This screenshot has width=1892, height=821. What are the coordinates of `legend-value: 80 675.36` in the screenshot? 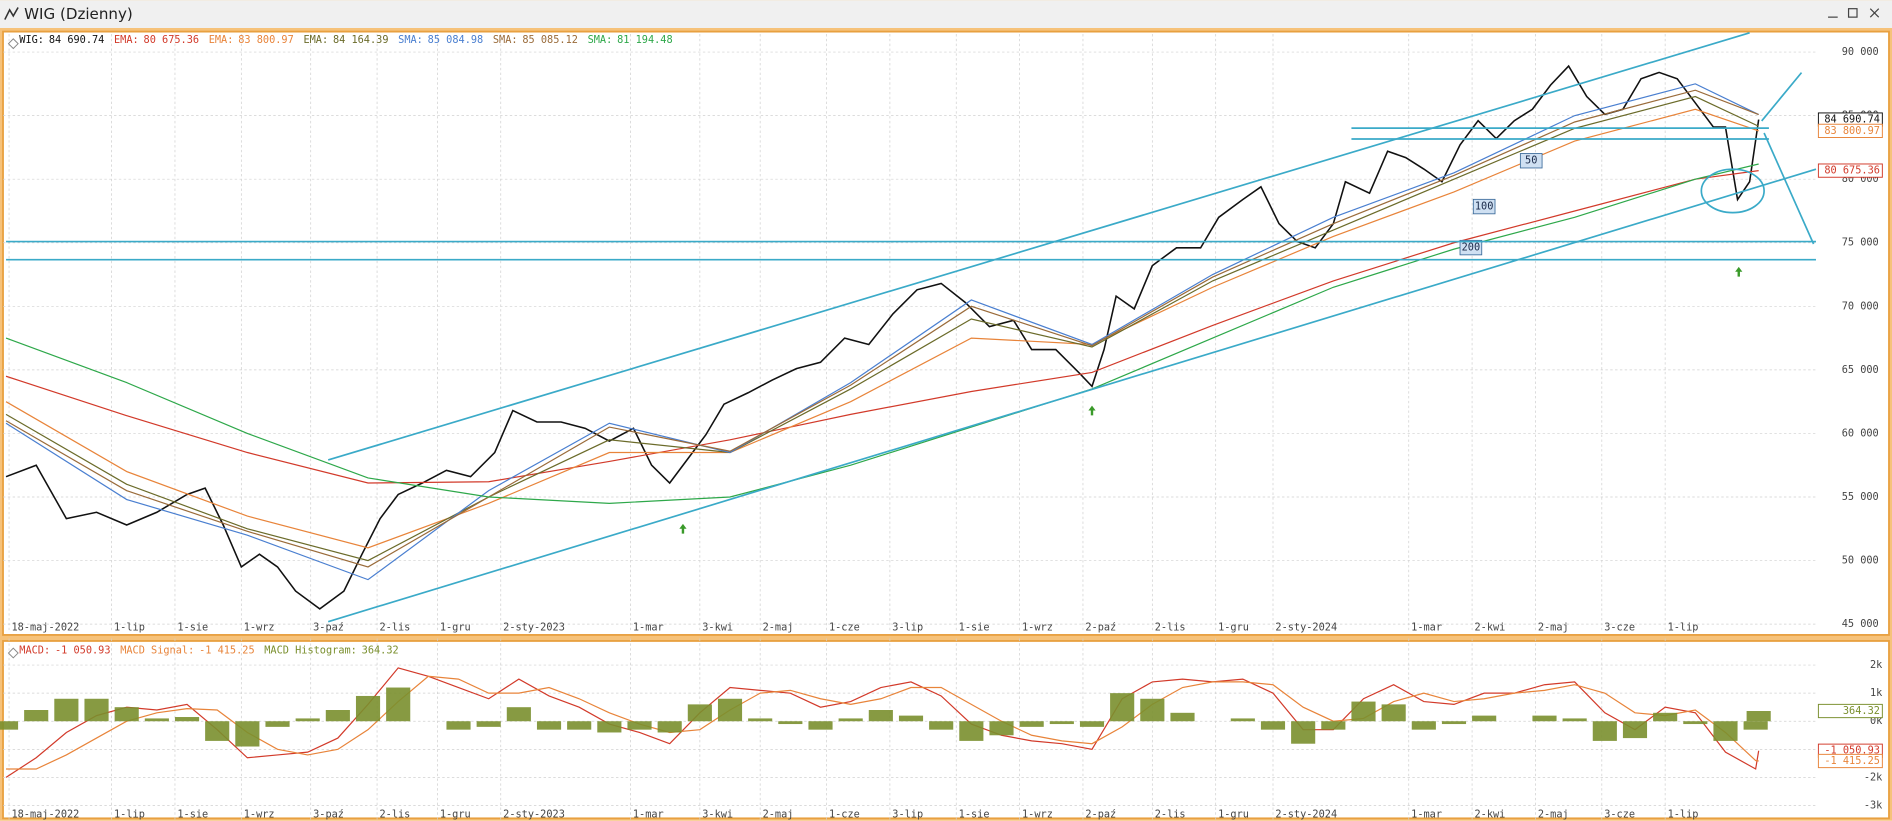 It's located at (172, 40).